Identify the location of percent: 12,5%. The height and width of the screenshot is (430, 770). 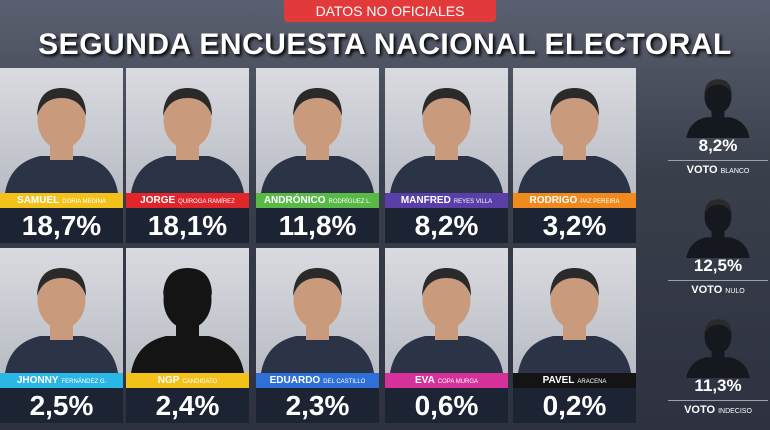
(718, 265).